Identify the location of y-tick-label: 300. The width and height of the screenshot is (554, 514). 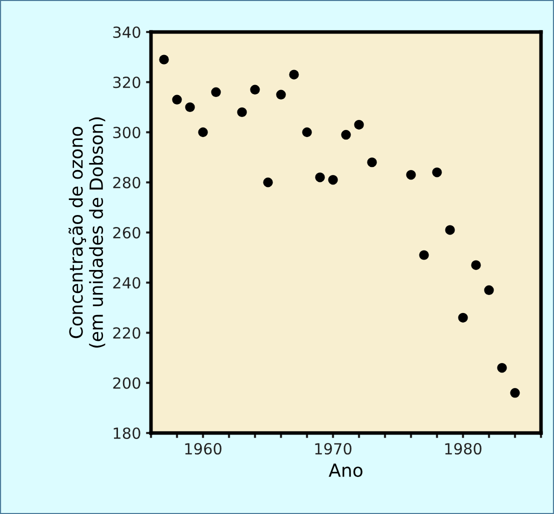
(126, 132).